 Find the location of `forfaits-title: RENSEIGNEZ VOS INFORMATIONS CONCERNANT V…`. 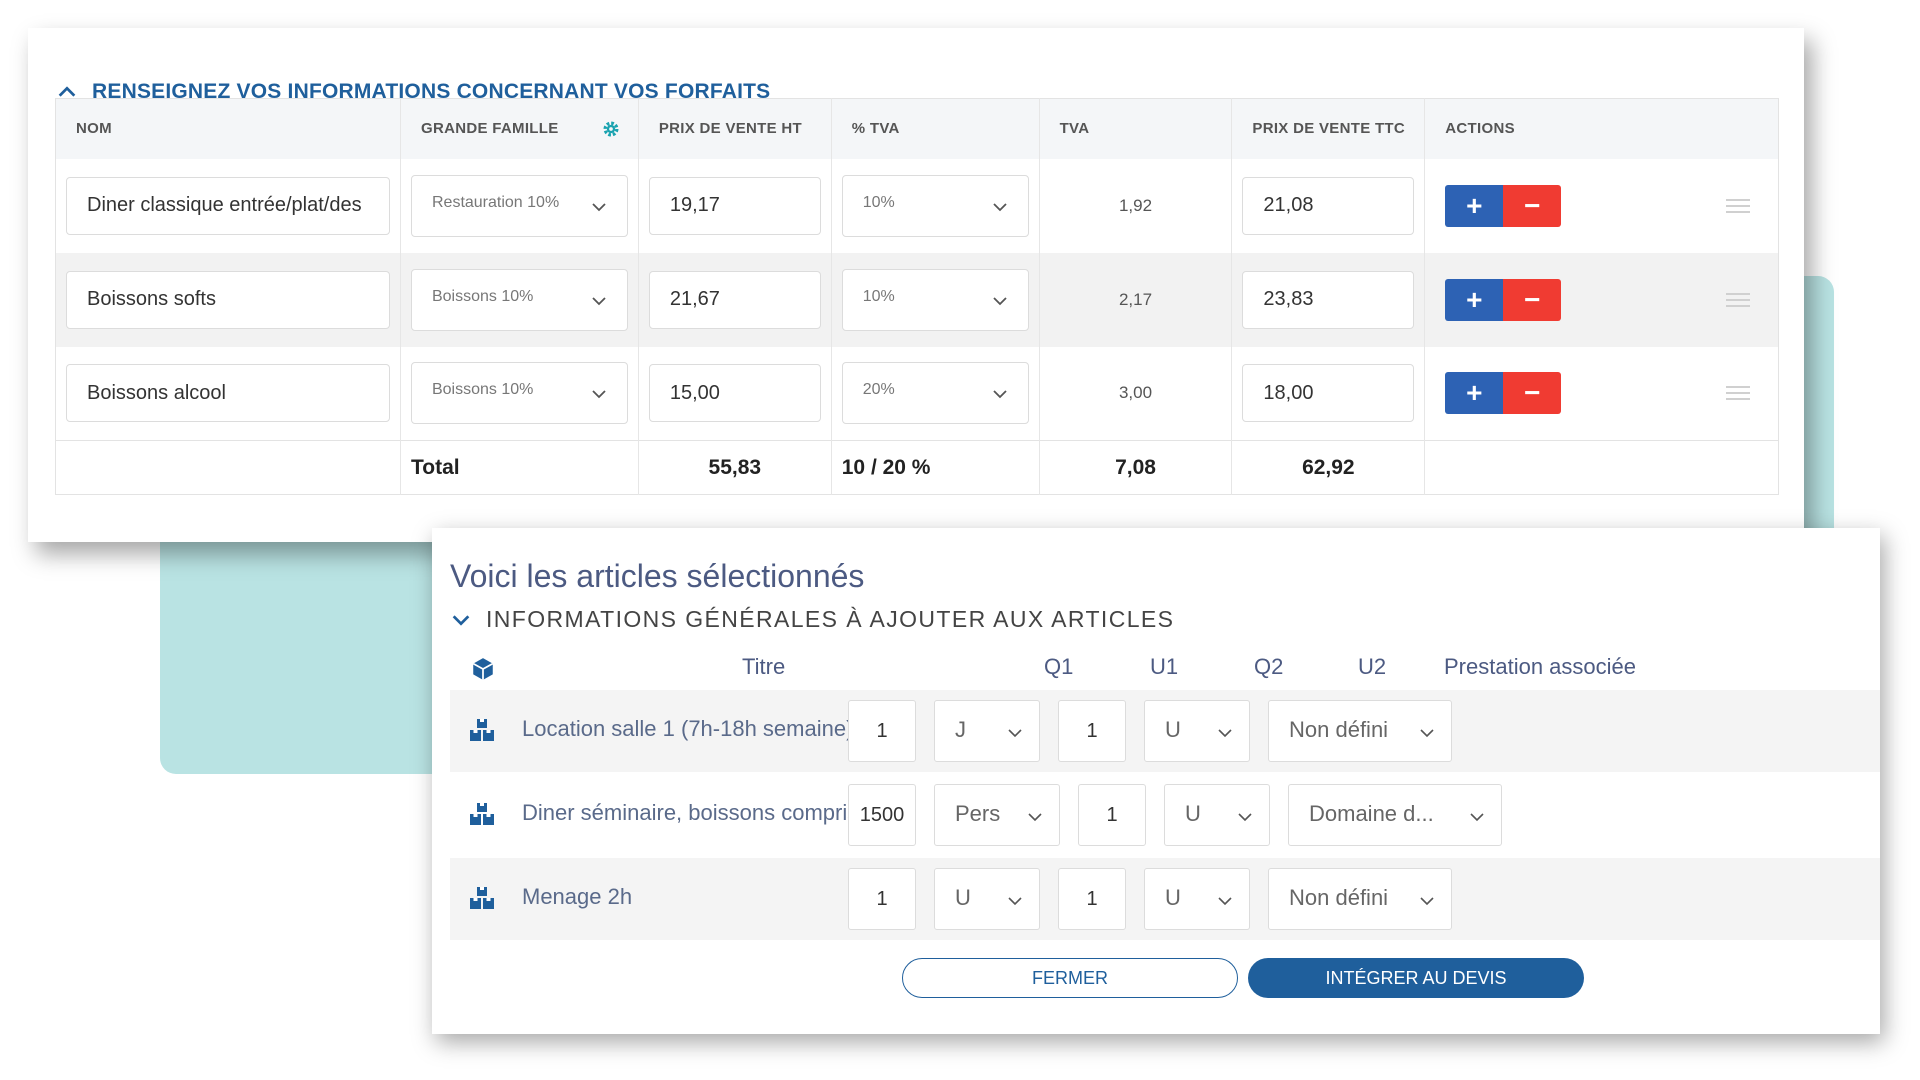

forfaits-title: RENSEIGNEZ VOS INFORMATIONS CONCERNANT V… is located at coordinates (431, 91).